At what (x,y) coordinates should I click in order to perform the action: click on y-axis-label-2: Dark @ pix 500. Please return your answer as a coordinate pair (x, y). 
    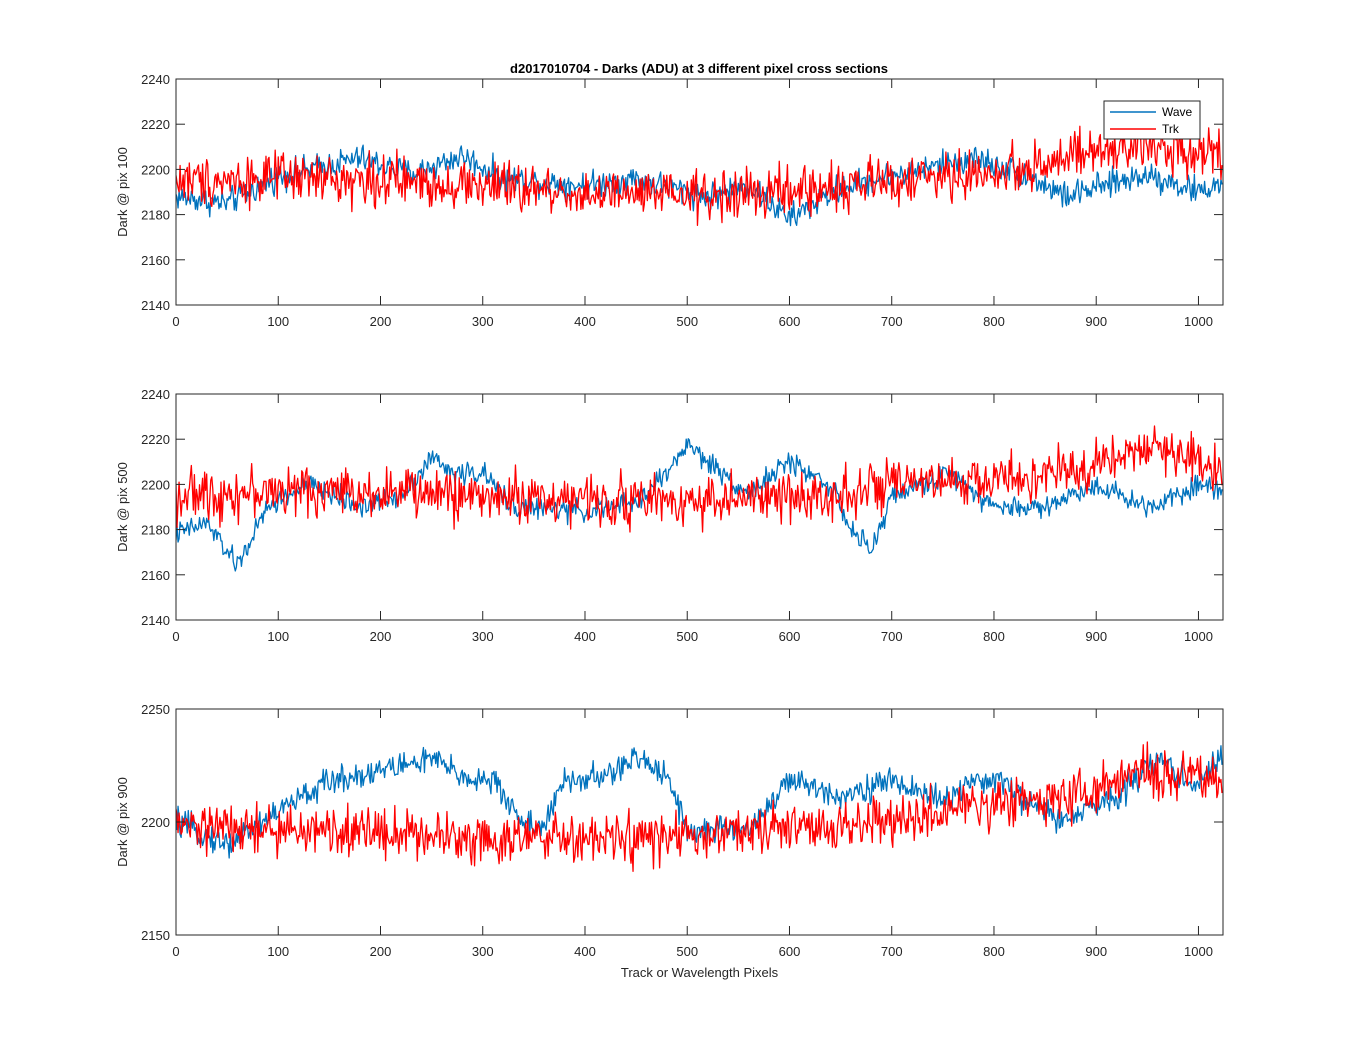
    Looking at the image, I should click on (122, 507).